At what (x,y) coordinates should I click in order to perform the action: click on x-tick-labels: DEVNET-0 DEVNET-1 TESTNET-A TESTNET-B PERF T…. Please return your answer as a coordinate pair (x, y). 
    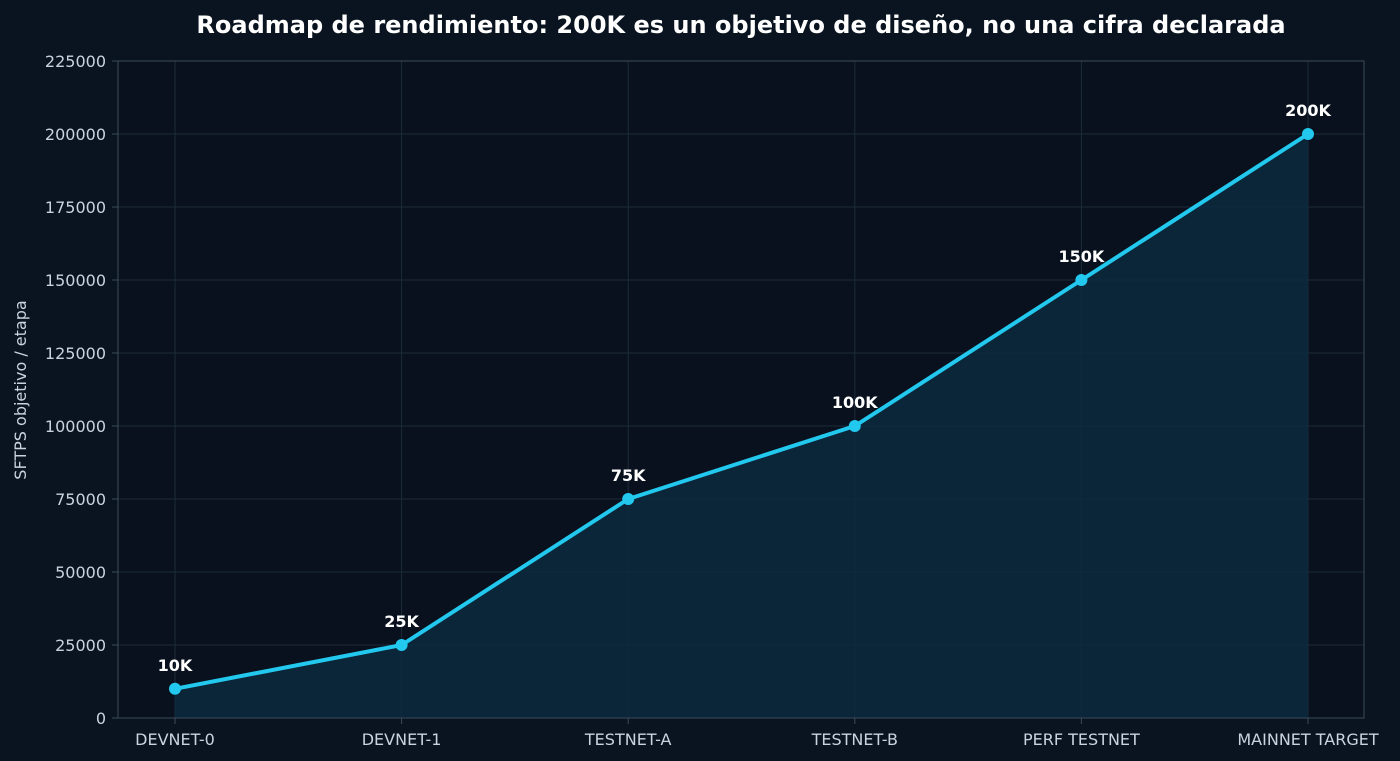
    Looking at the image, I should click on (757, 733).